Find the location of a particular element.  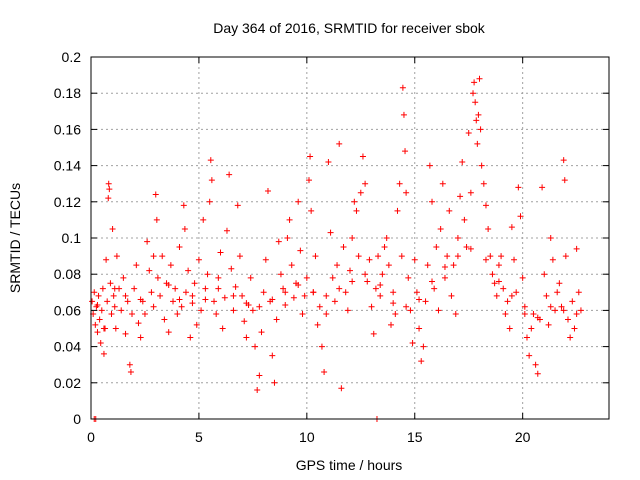

y-tick-label: 0.08 is located at coordinates (67, 274).